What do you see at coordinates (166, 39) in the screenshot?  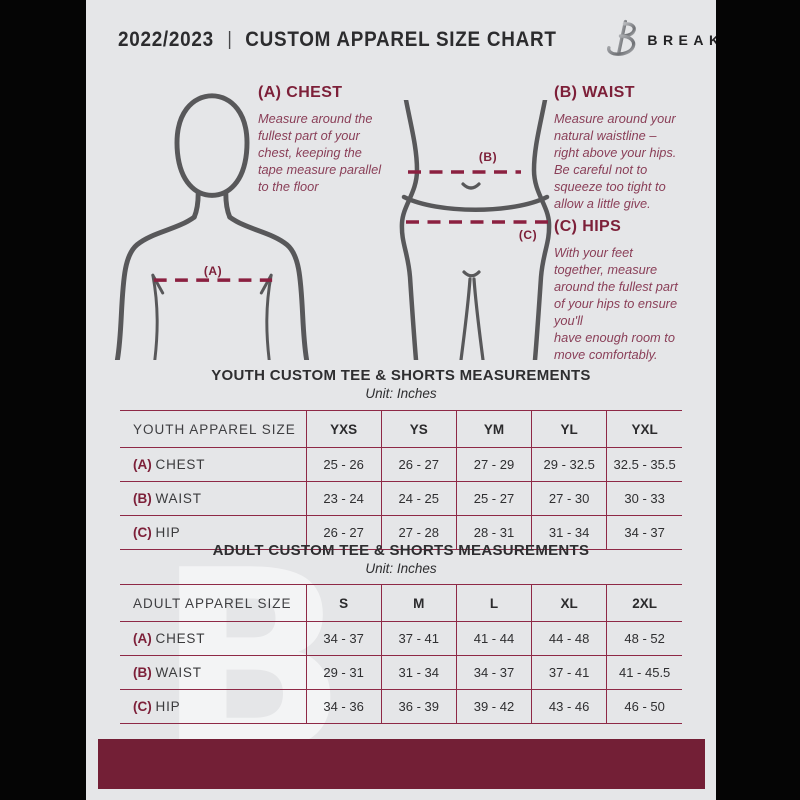 I see `season-label: 2022/2023` at bounding box center [166, 39].